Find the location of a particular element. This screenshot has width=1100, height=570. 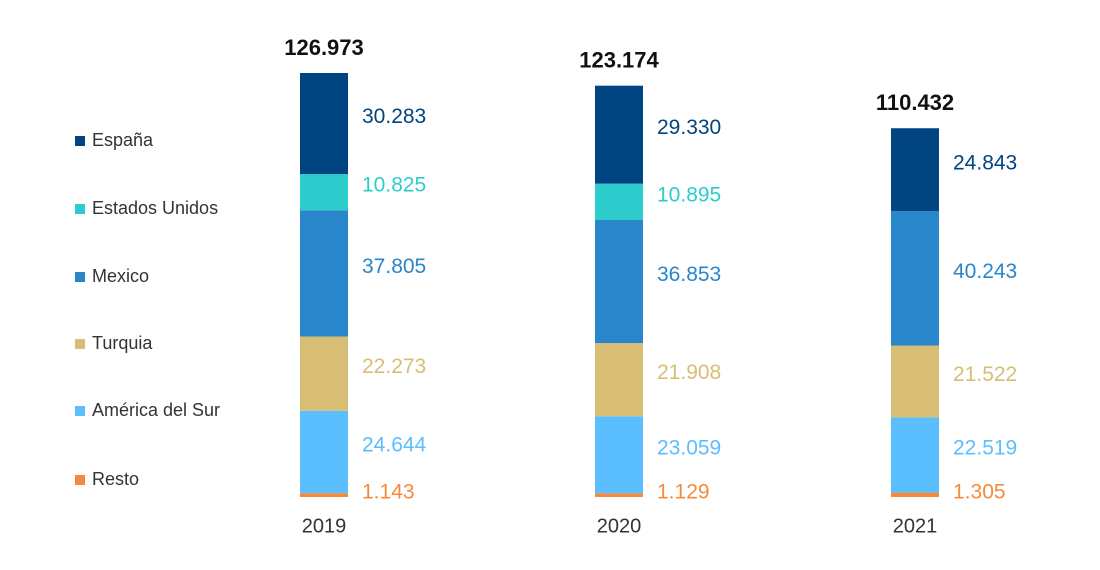

value-label: 24.644 is located at coordinates (394, 445).